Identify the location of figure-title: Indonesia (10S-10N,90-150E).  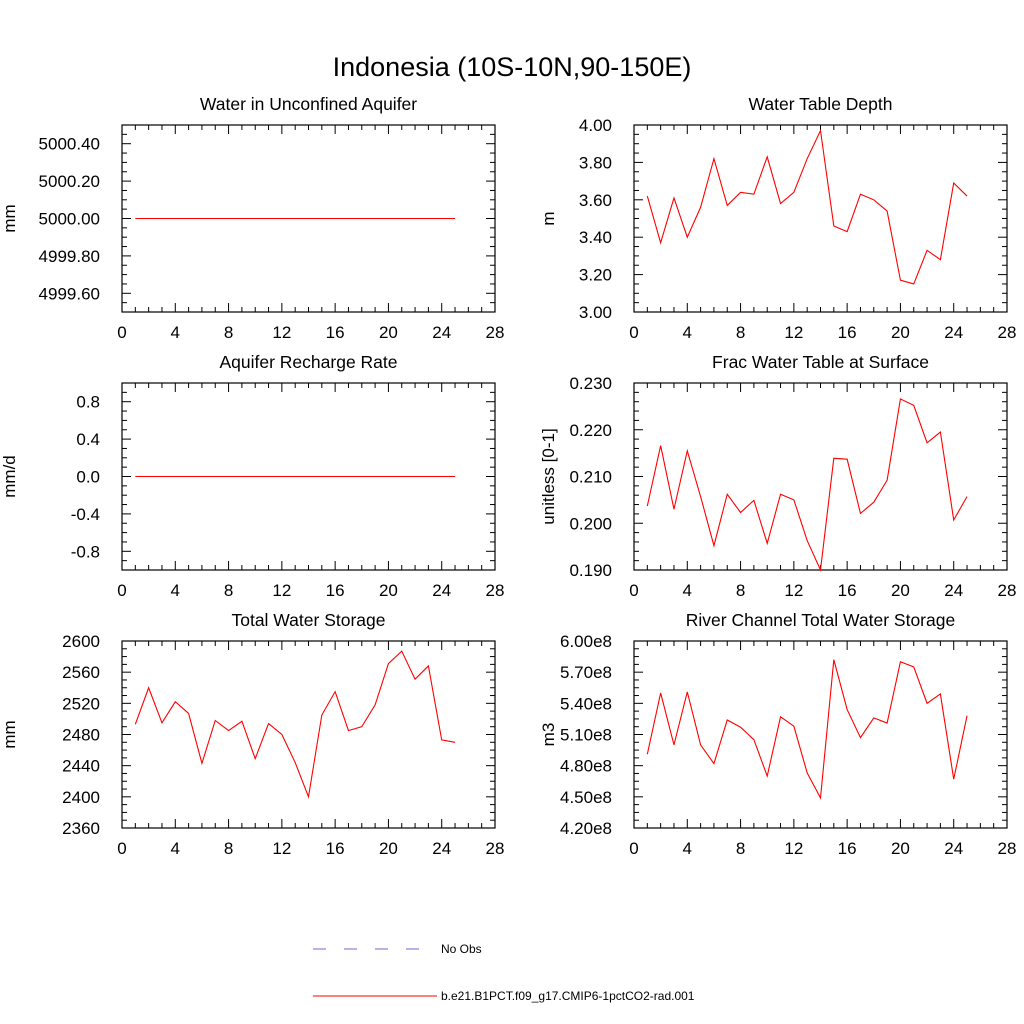
(512, 67).